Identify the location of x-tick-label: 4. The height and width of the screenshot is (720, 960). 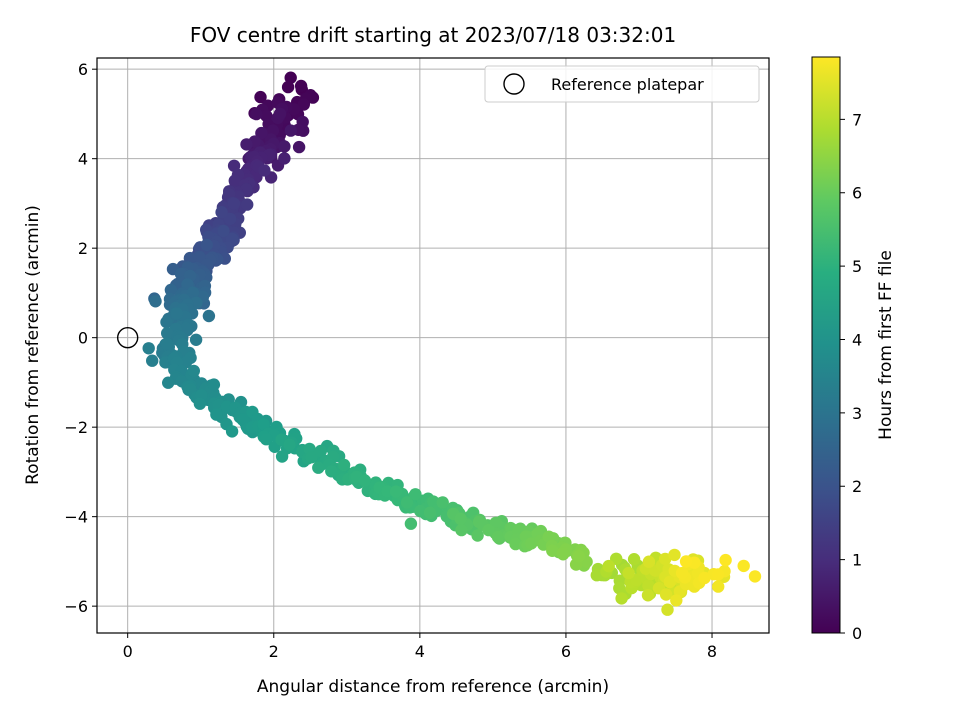
(420, 651).